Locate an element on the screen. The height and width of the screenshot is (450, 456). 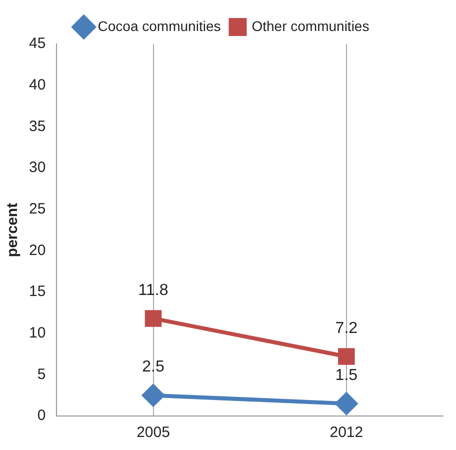
y-tick-label: 30 is located at coordinates (37, 167).